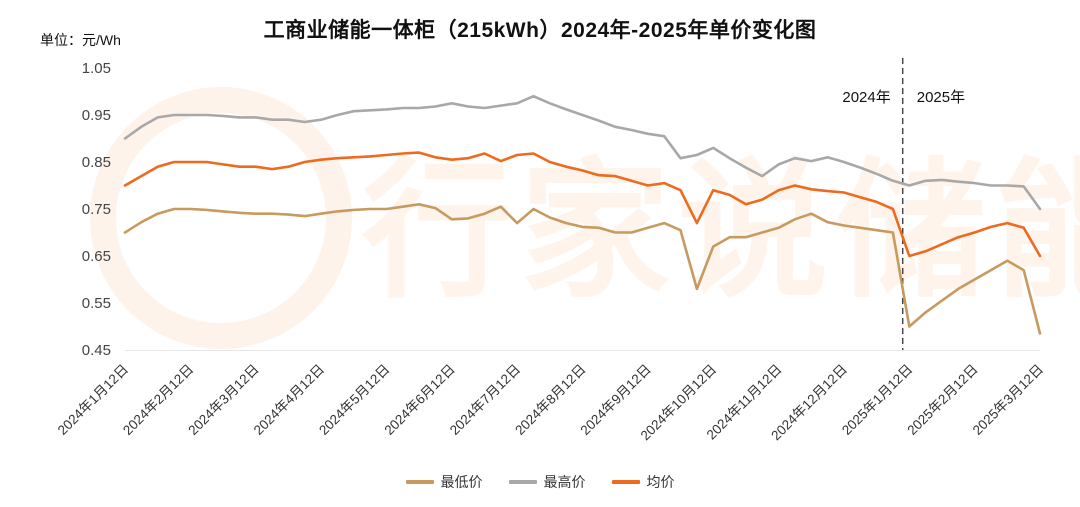 The height and width of the screenshot is (507, 1080). I want to click on y-axis-tick-label: 0.85, so click(96, 162).